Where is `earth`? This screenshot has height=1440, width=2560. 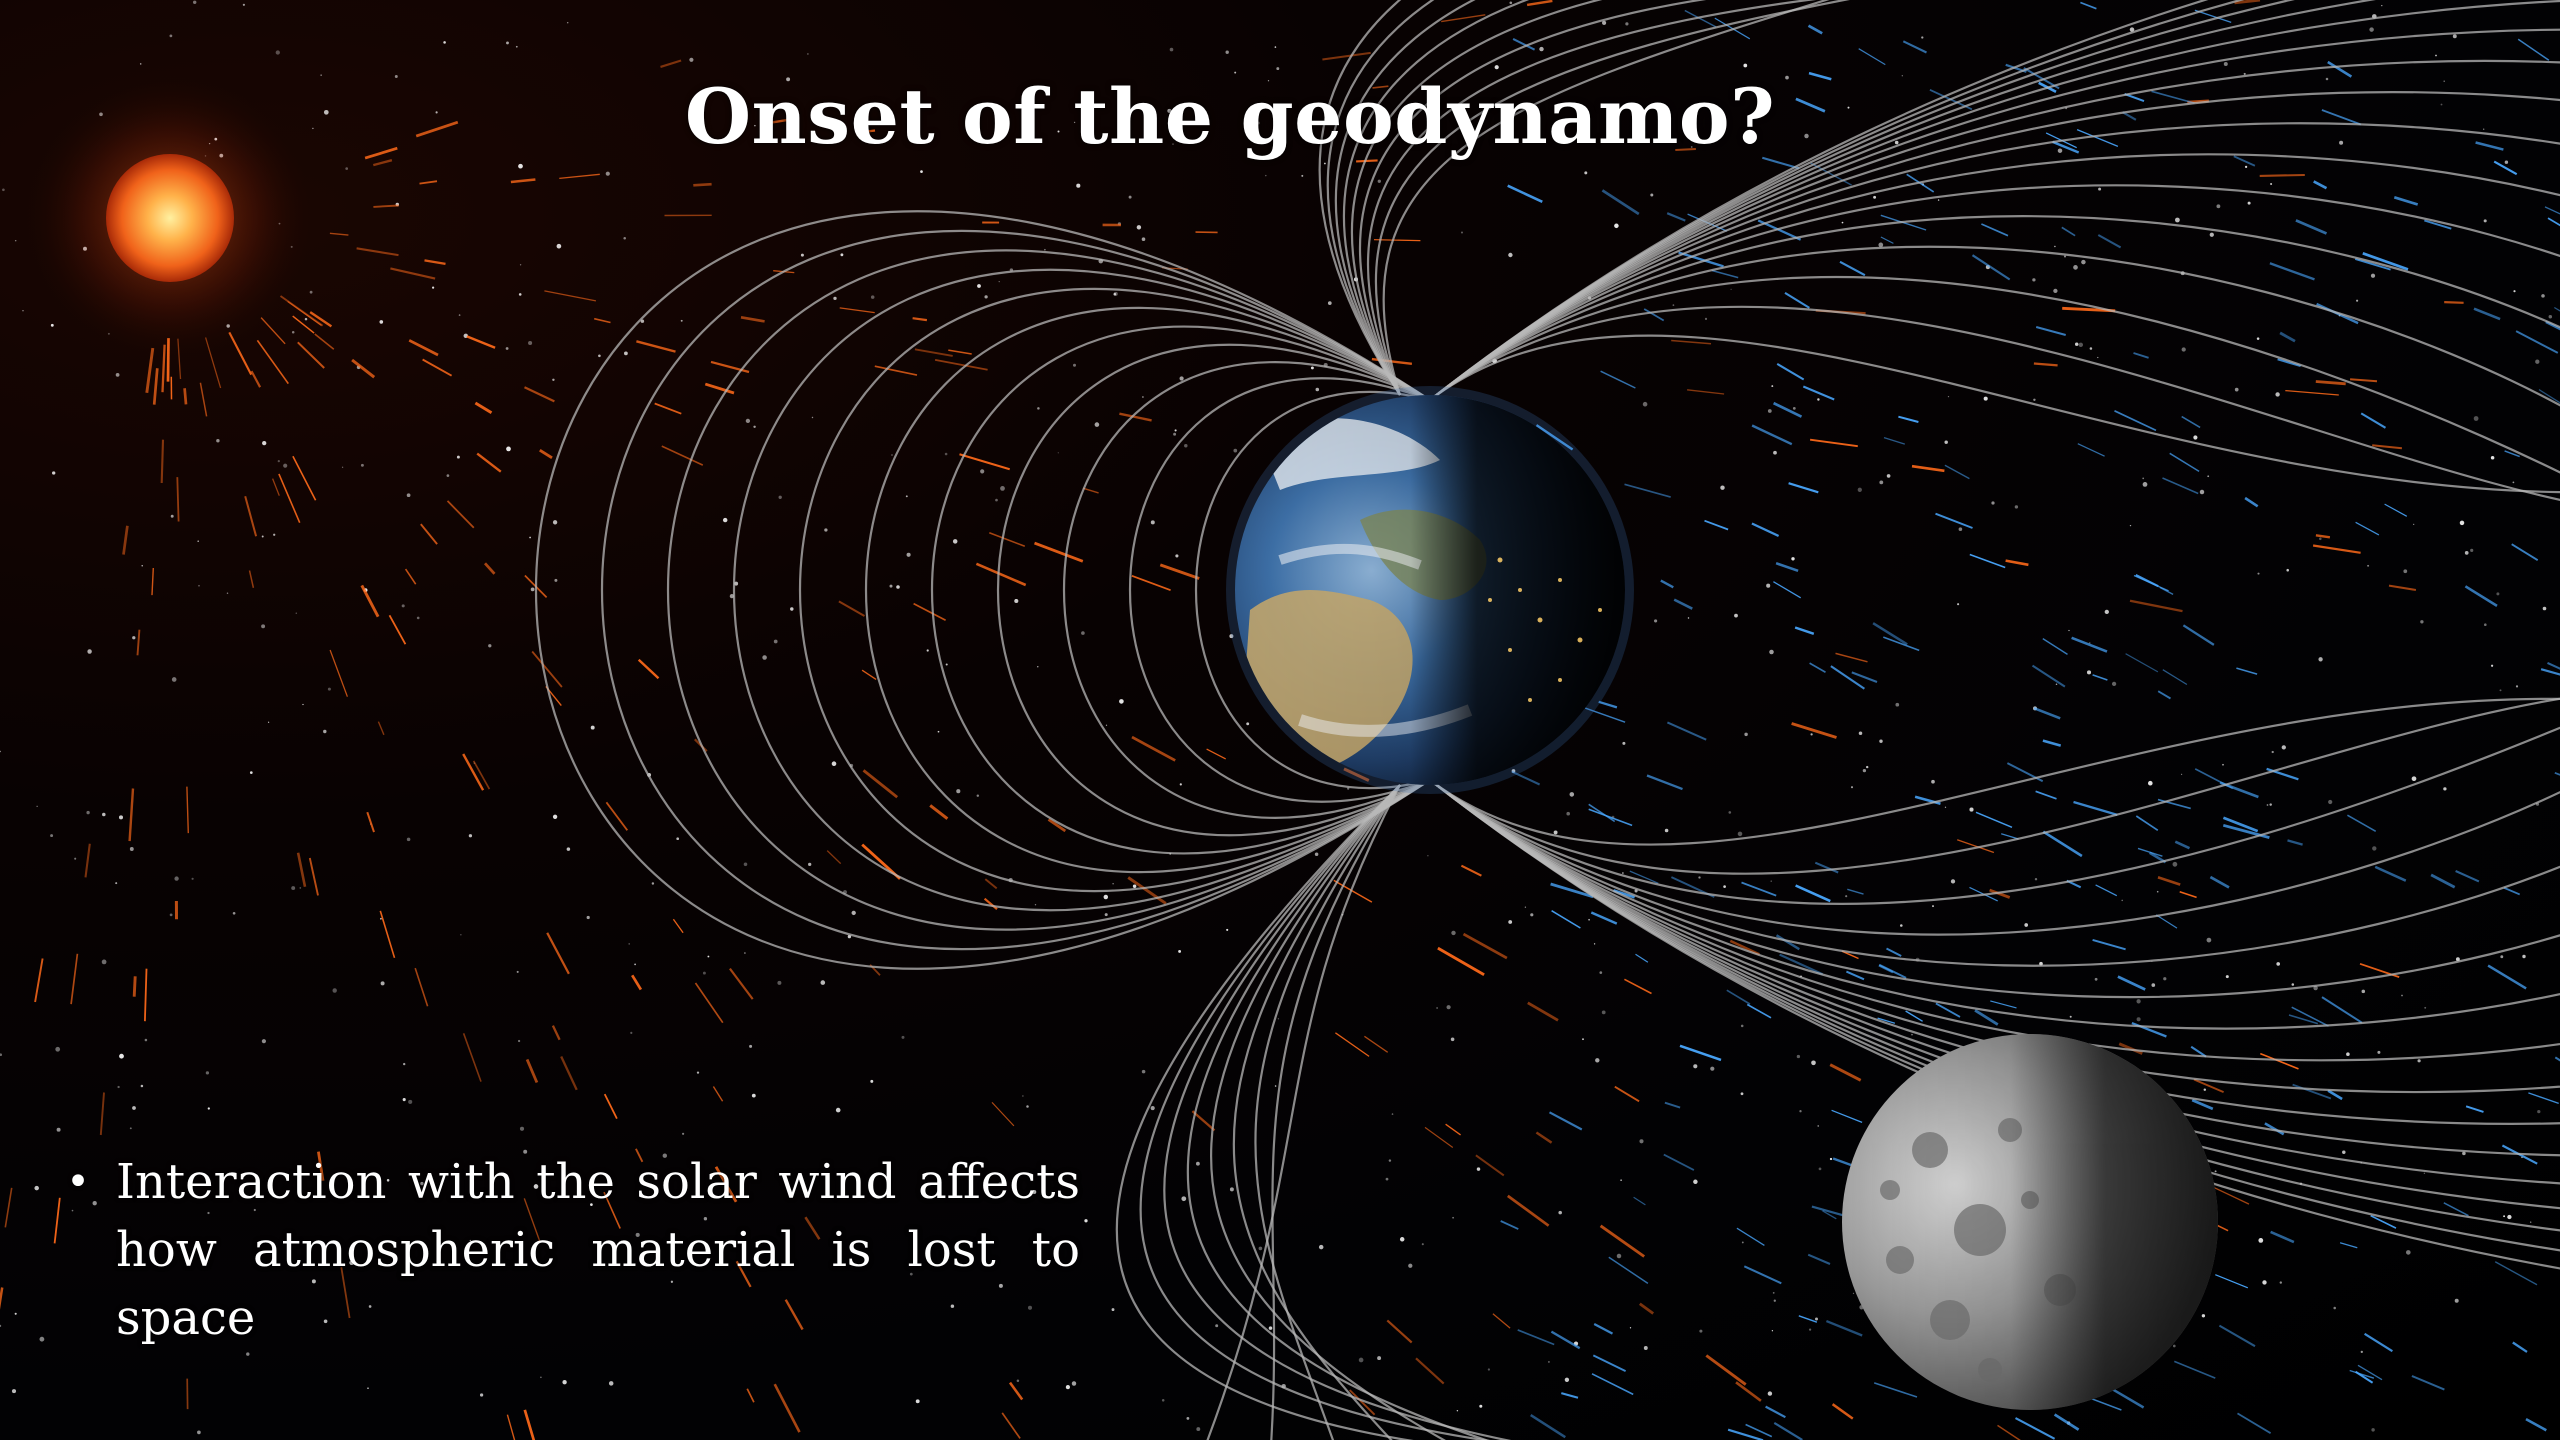 earth is located at coordinates (1430, 590).